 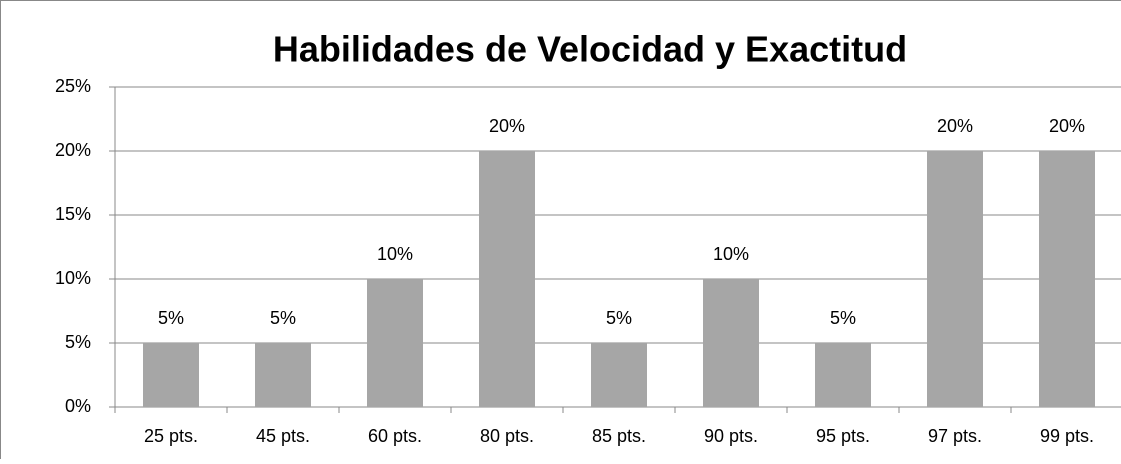 I want to click on chart-title: Habilidades de Velocidad y Exactitud, so click(x=590, y=49).